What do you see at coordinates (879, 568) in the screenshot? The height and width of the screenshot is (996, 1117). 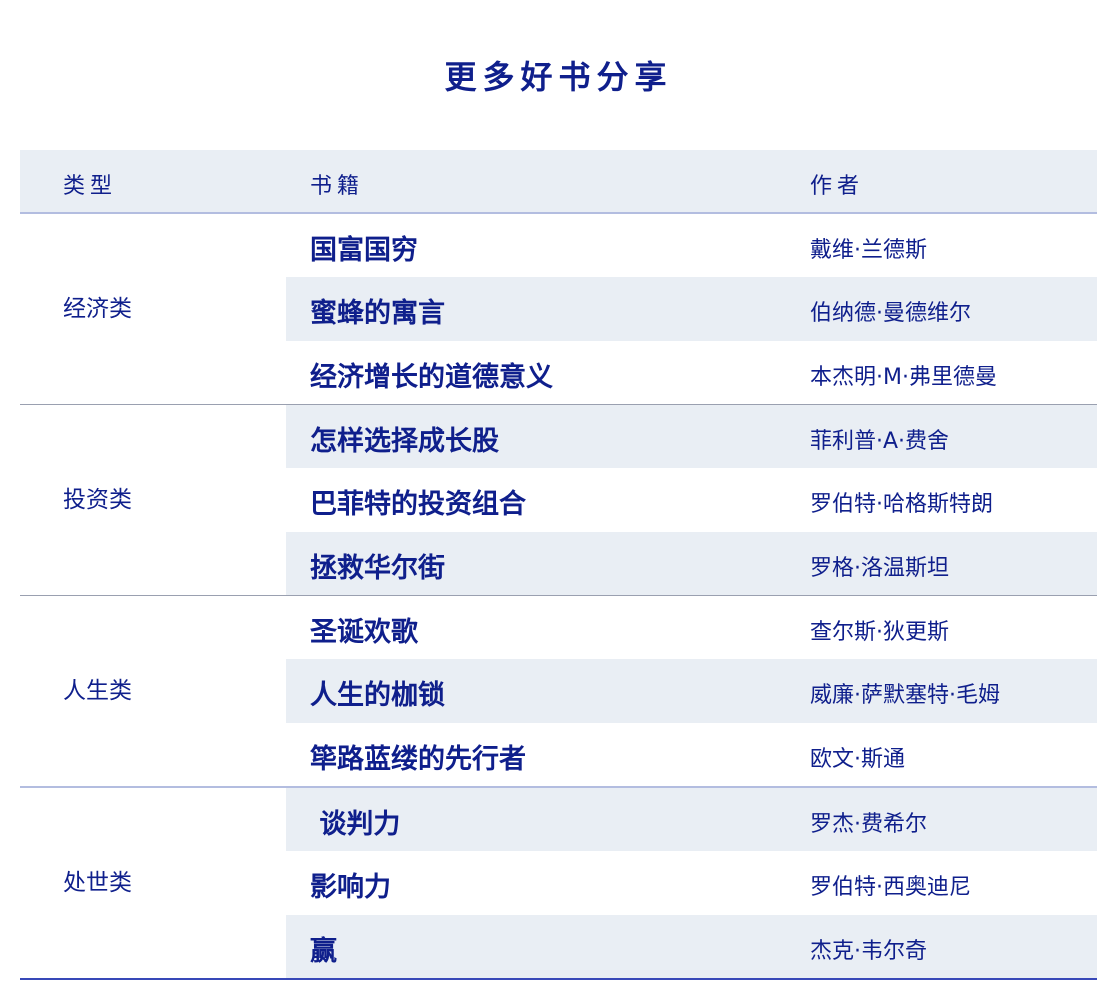 I see `book-author: 罗格·洛温斯坦` at bounding box center [879, 568].